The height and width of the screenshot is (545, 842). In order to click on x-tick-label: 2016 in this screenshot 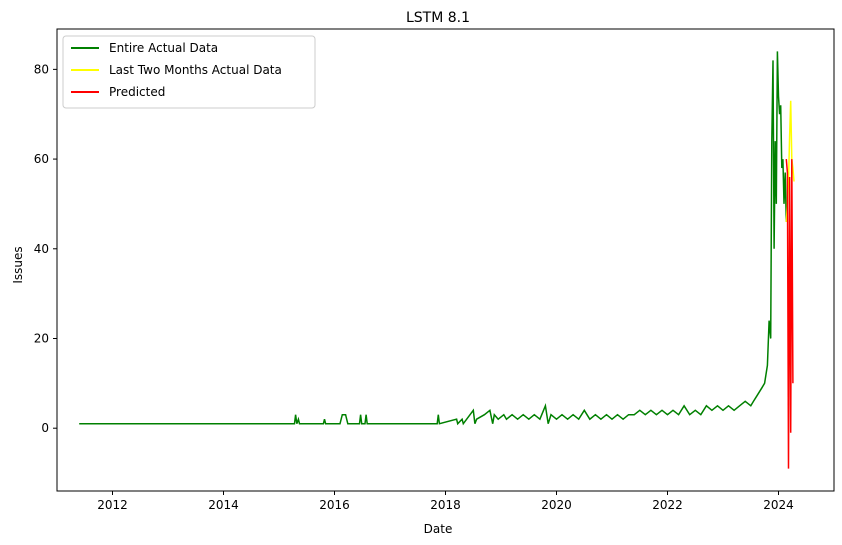, I will do `click(334, 505)`.